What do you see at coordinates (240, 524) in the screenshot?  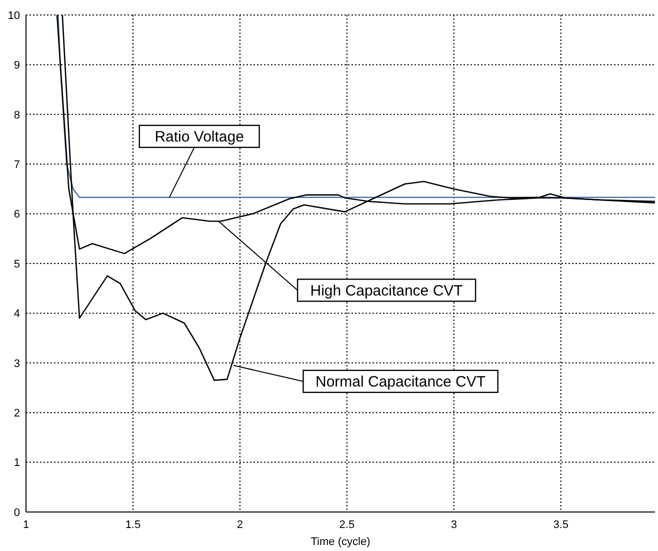 I see `x-tick-label: 2` at bounding box center [240, 524].